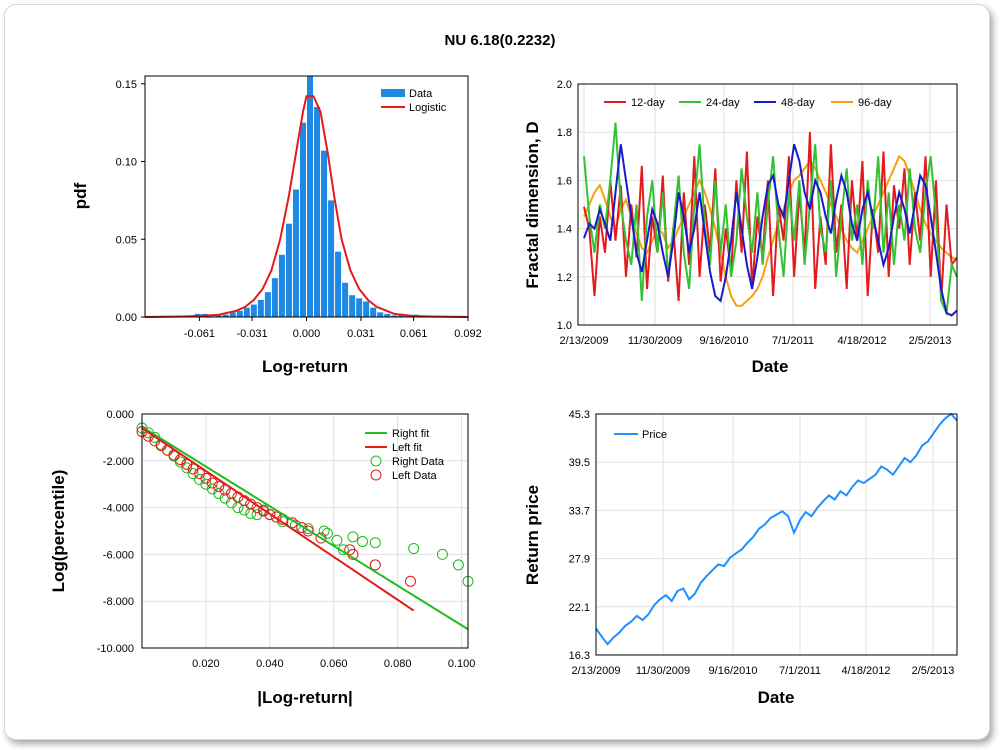 This screenshot has width=1000, height=750. I want to click on price-xtick: 9/16/2010, so click(733, 671).